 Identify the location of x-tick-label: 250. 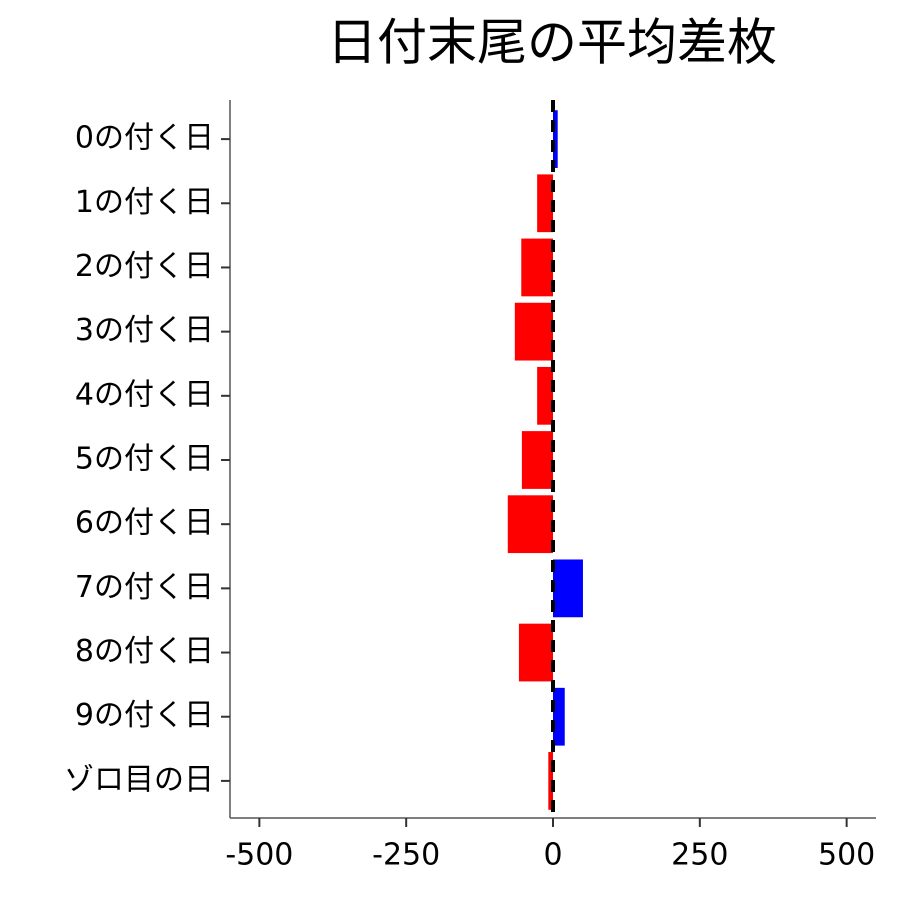
(699, 855).